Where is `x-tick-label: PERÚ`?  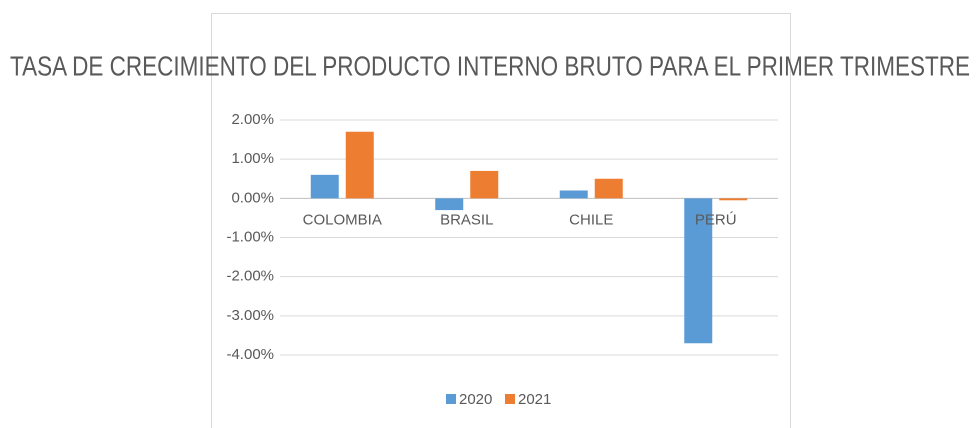
x-tick-label: PERÚ is located at coordinates (716, 219).